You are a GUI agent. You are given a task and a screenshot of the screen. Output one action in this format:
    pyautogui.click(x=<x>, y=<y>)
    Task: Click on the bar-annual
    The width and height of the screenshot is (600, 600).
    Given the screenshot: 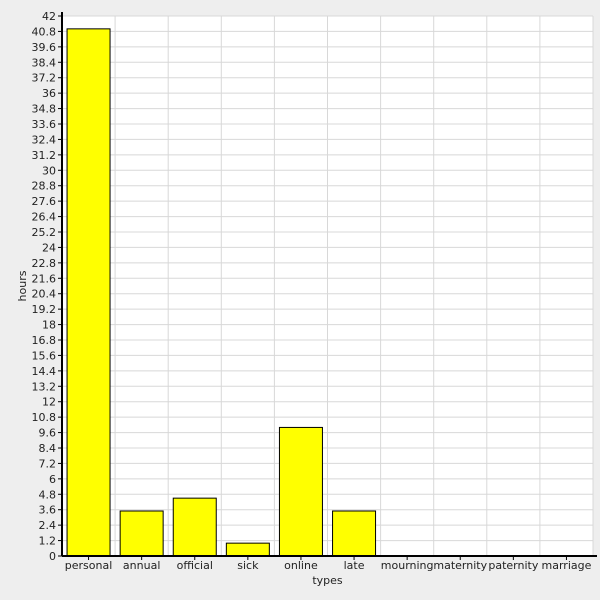 What is the action you would take?
    pyautogui.click(x=141, y=533)
    